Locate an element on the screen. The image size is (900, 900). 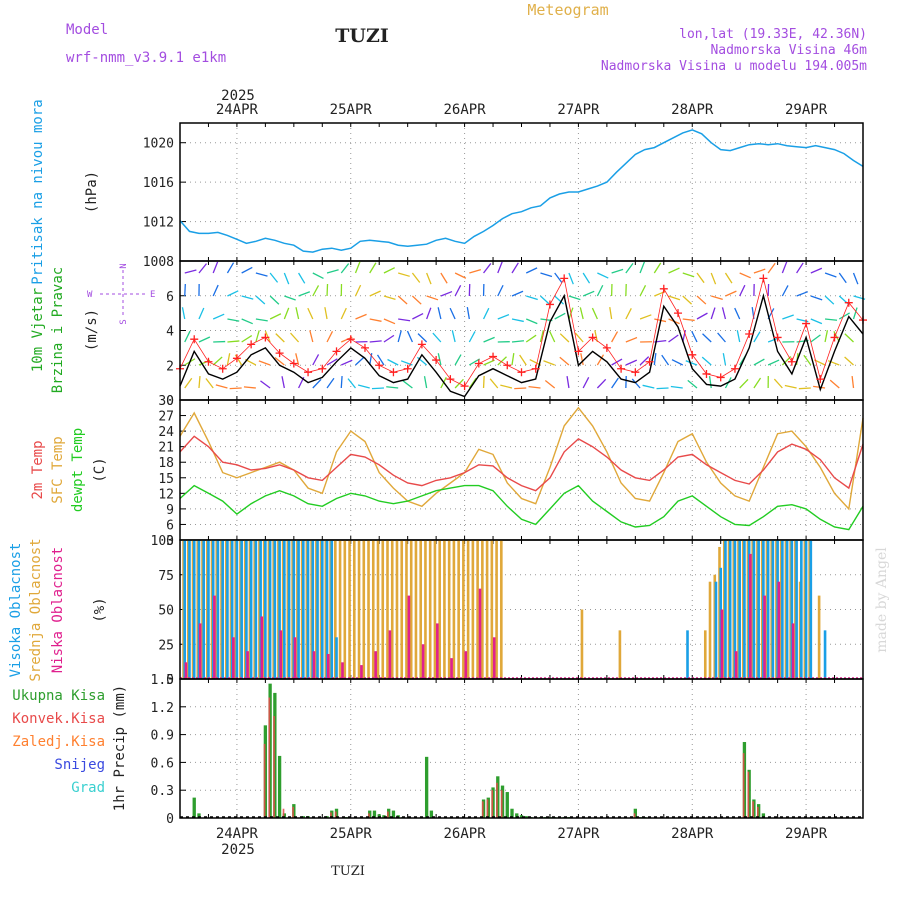
bottom-day-label: 26APR is located at coordinates (465, 834).